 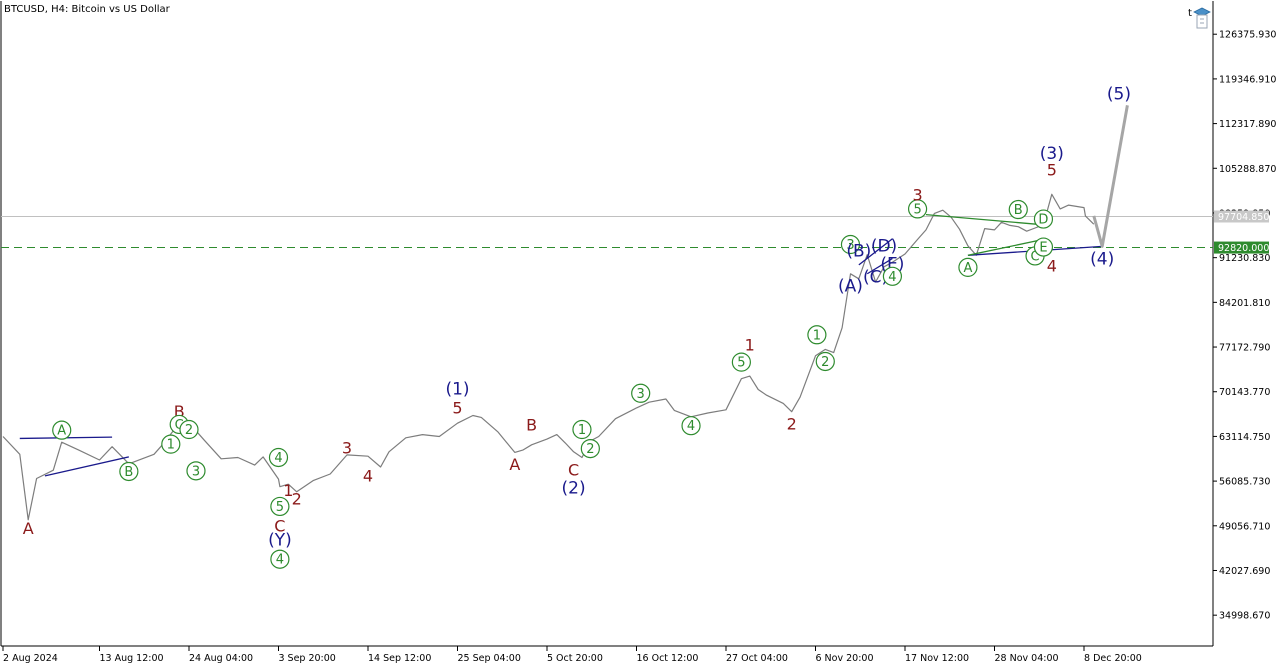 What do you see at coordinates (884, 246) in the screenshot?
I see `wave-label: (D)` at bounding box center [884, 246].